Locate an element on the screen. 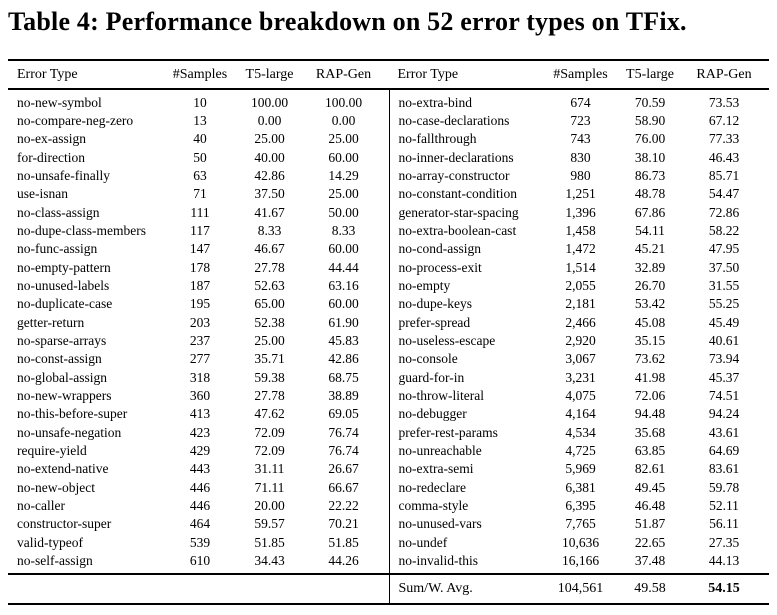  table-row: no-extra-semi 5,969 82.61 83.61 is located at coordinates (581, 469).